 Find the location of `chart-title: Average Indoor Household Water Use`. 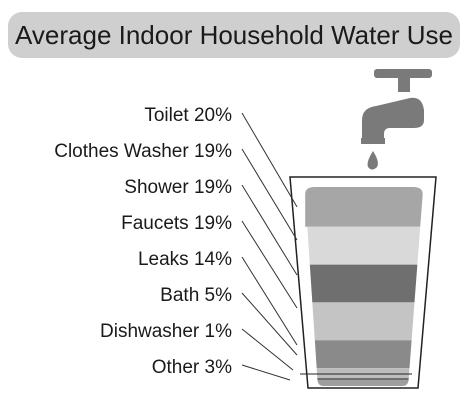

chart-title: Average Indoor Household Water Use is located at coordinates (234, 35).